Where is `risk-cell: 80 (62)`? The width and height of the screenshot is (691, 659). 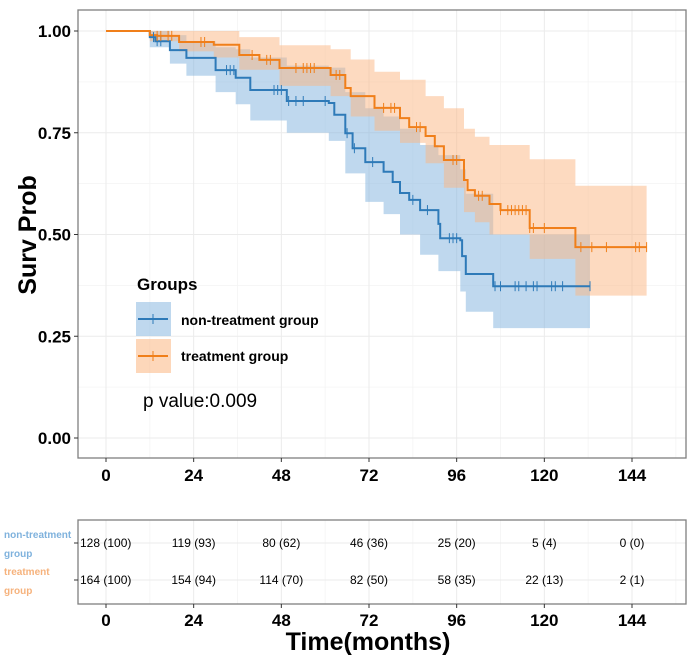 risk-cell: 80 (62) is located at coordinates (281, 543).